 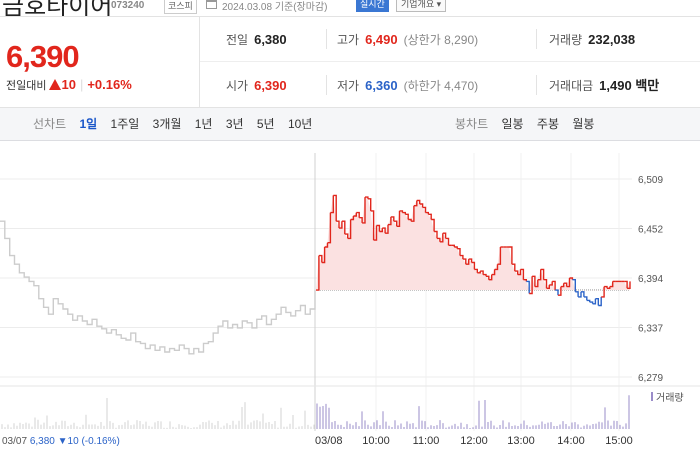 I want to click on y-tick-label: 6,452, so click(x=650, y=230).